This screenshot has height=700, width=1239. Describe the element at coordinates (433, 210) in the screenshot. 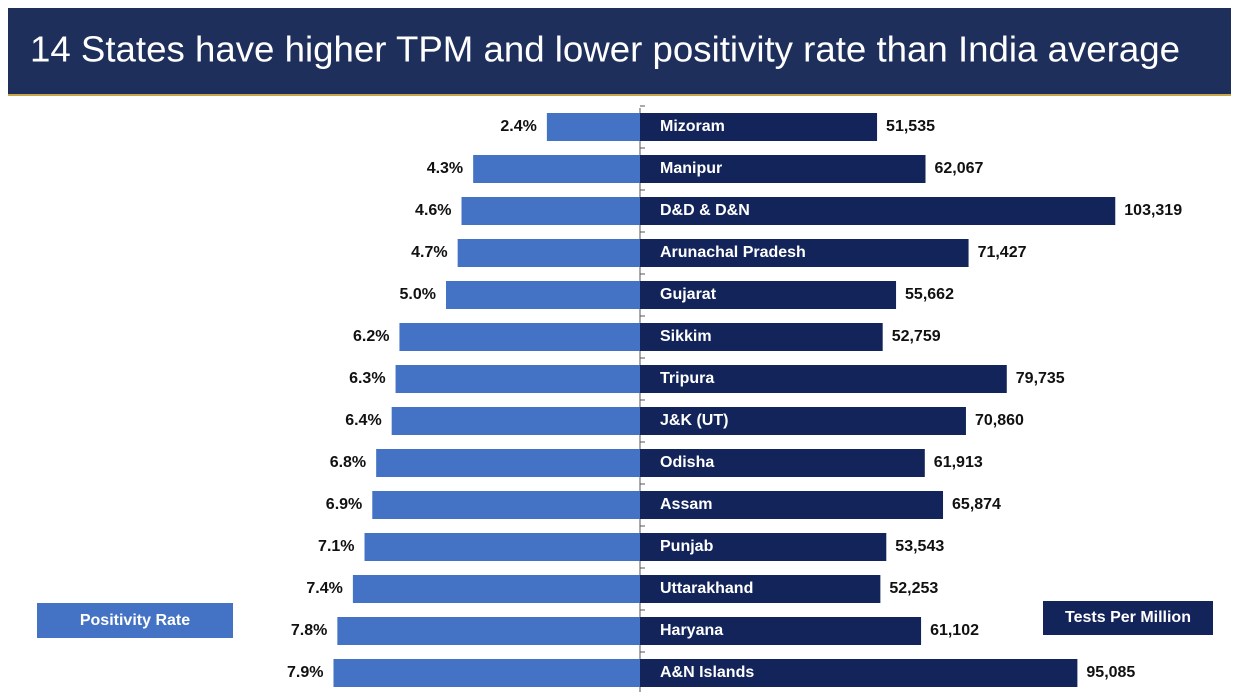

I see `value-label: 4.6%` at that location.